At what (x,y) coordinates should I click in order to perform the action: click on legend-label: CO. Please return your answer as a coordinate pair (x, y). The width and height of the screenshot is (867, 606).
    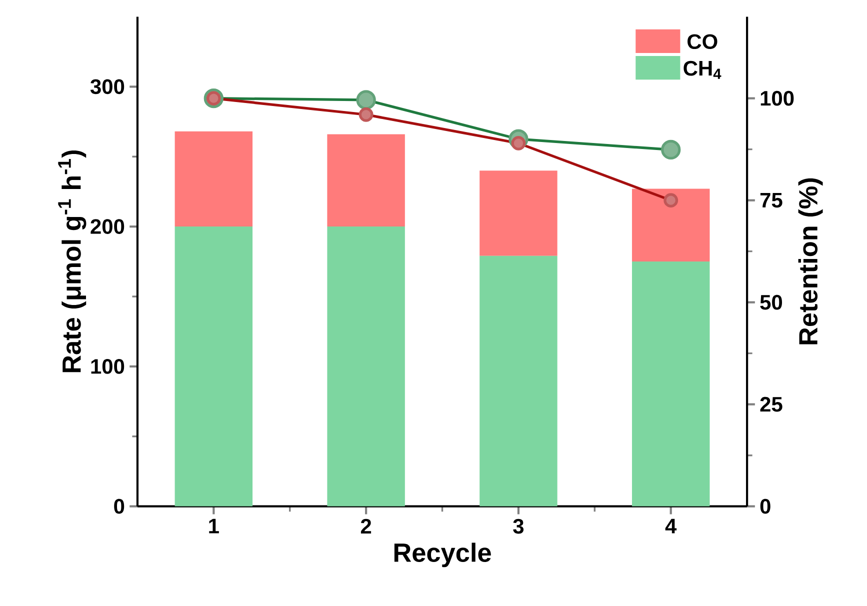
    Looking at the image, I should click on (703, 42).